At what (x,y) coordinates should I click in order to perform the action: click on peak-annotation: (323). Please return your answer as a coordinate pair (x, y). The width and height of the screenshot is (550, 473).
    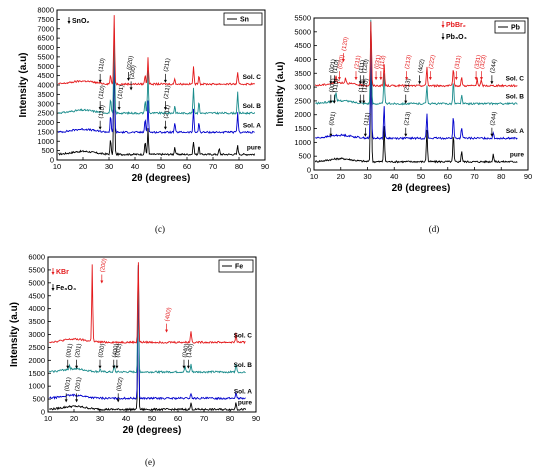
    Looking at the image, I should click on (484, 62).